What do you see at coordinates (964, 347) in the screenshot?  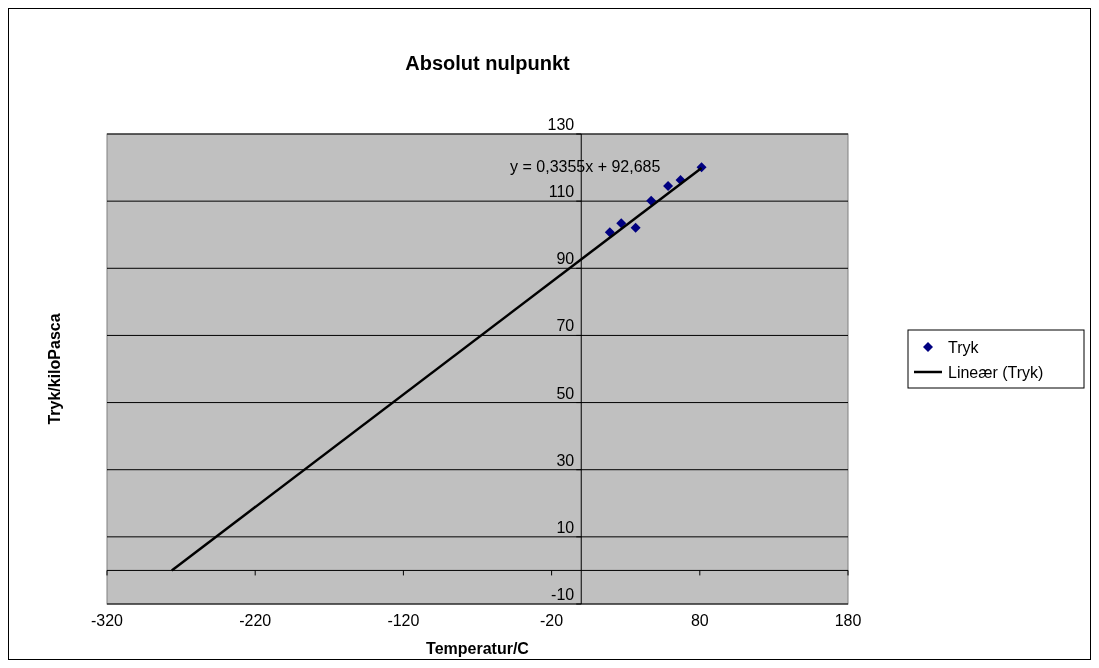 I see `legend-label: Tryk` at bounding box center [964, 347].